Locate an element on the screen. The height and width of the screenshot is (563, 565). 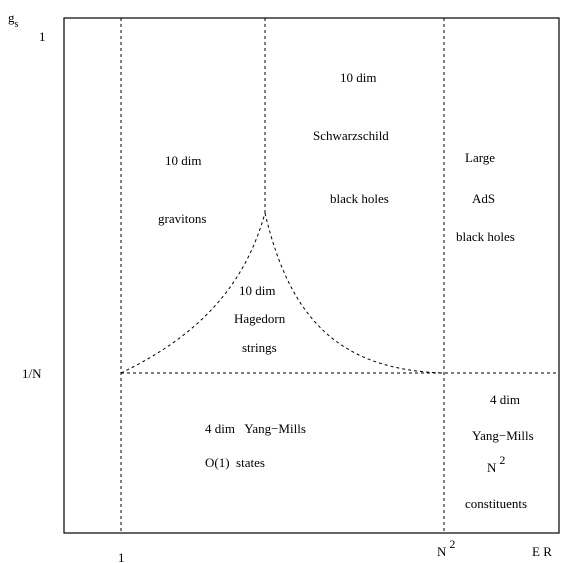
region-schwarzschild-line2: Schwarzschild is located at coordinates (351, 135).